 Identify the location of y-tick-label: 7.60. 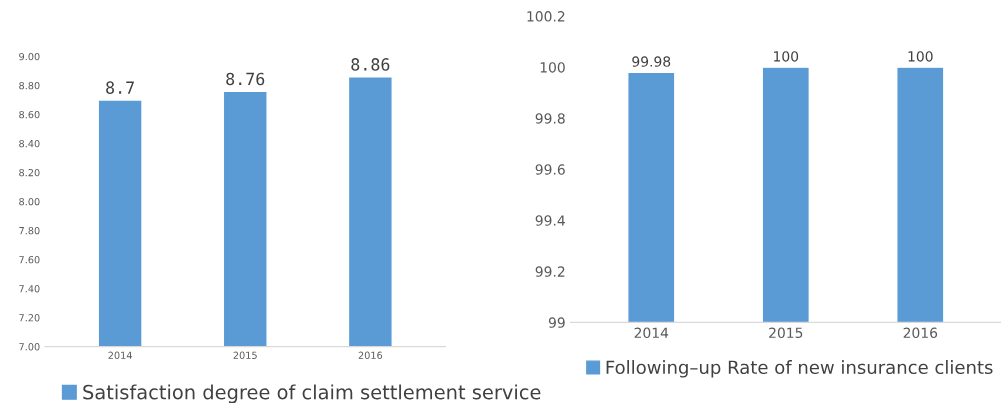
(29, 260).